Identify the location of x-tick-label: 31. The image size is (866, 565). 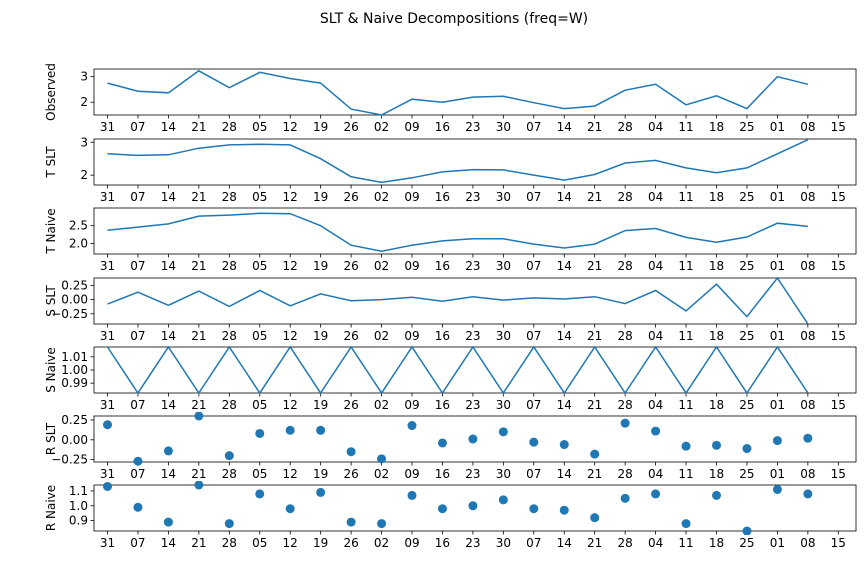
(107, 474).